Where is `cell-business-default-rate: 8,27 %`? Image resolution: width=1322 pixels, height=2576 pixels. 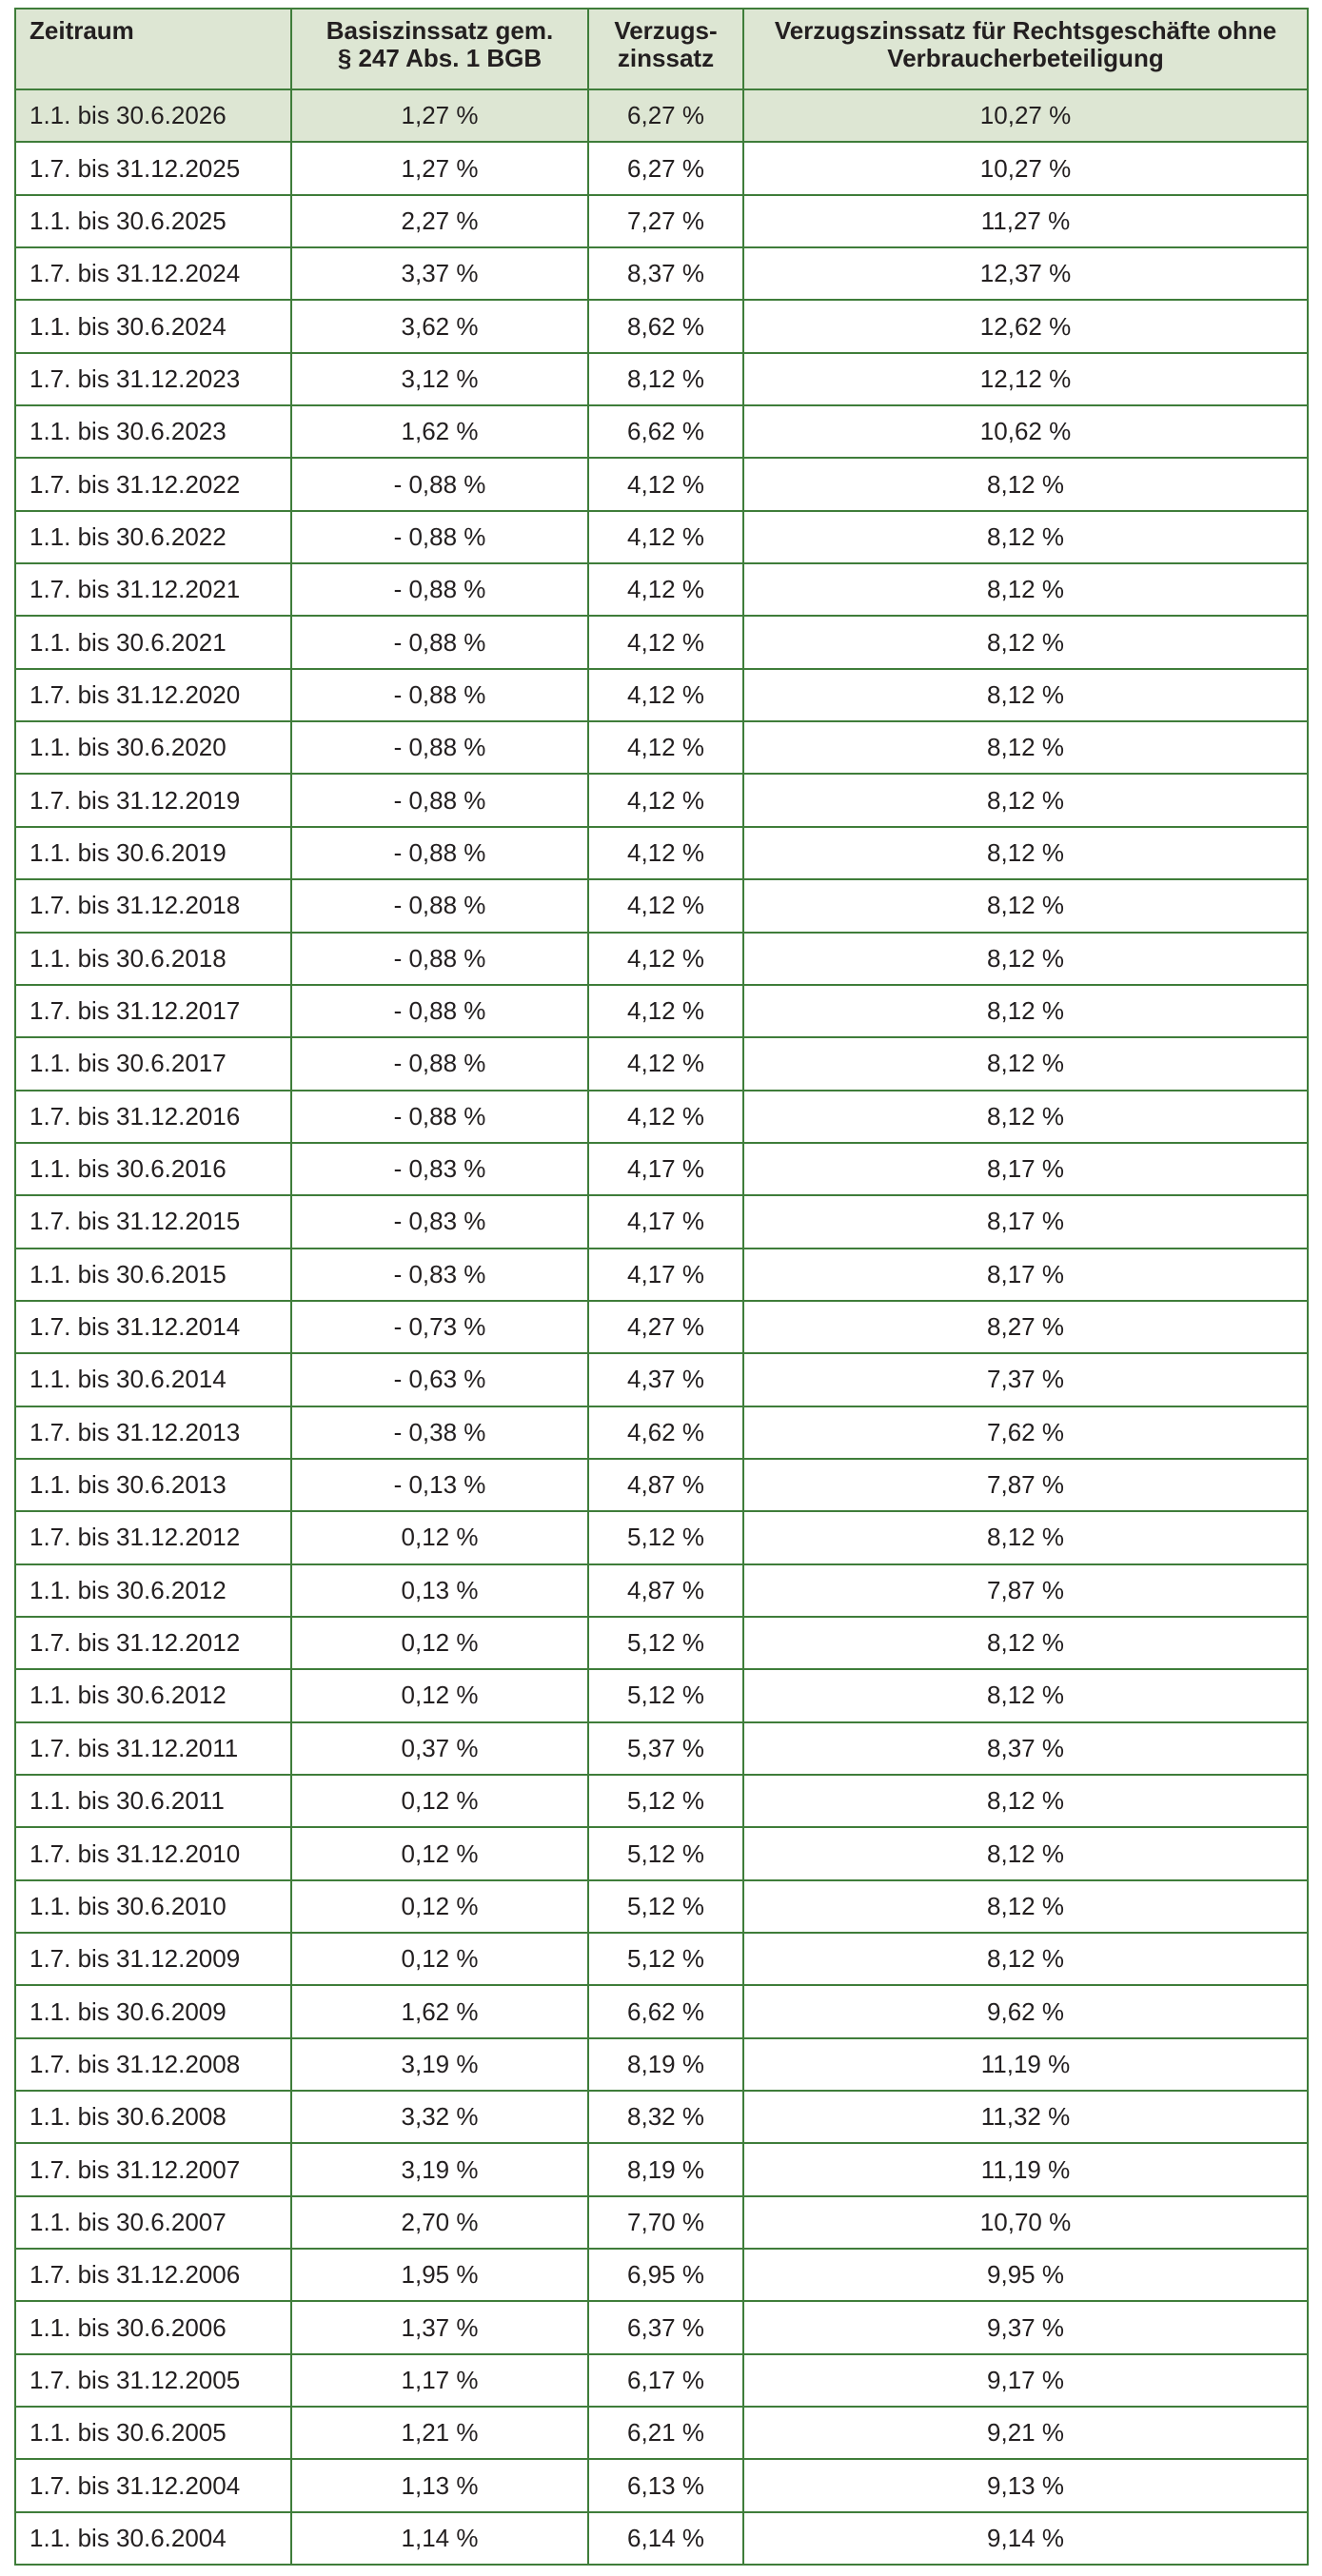
cell-business-default-rate: 8,27 % is located at coordinates (1025, 1327).